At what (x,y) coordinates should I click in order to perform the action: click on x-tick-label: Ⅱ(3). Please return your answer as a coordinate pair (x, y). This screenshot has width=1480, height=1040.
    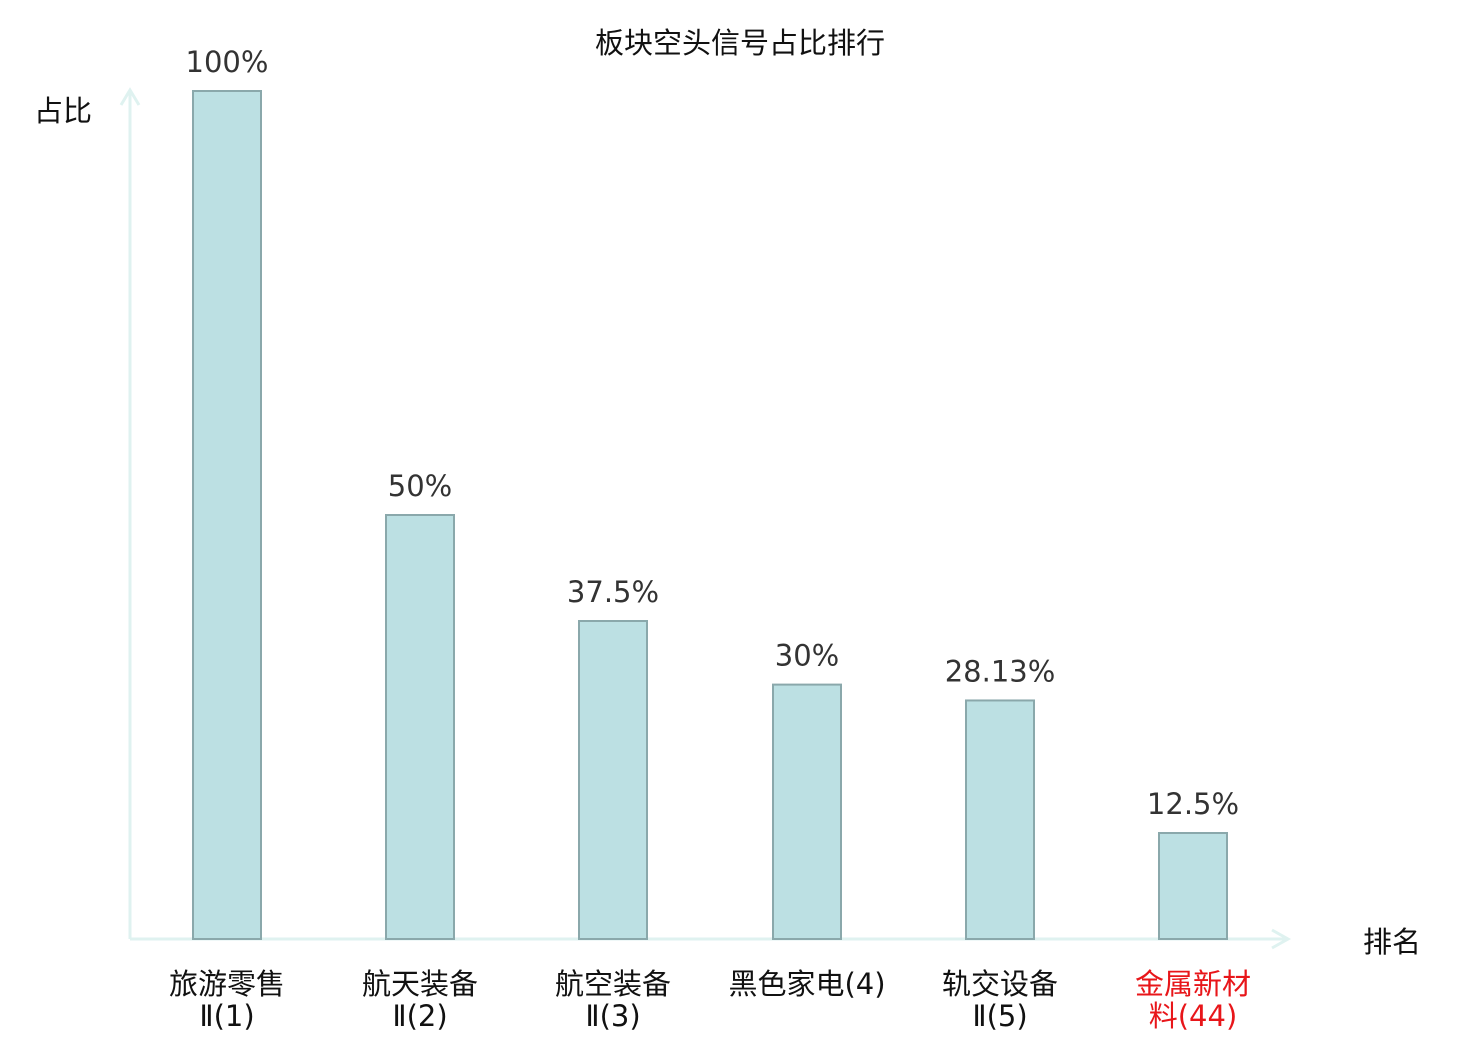
    Looking at the image, I should click on (612, 1016).